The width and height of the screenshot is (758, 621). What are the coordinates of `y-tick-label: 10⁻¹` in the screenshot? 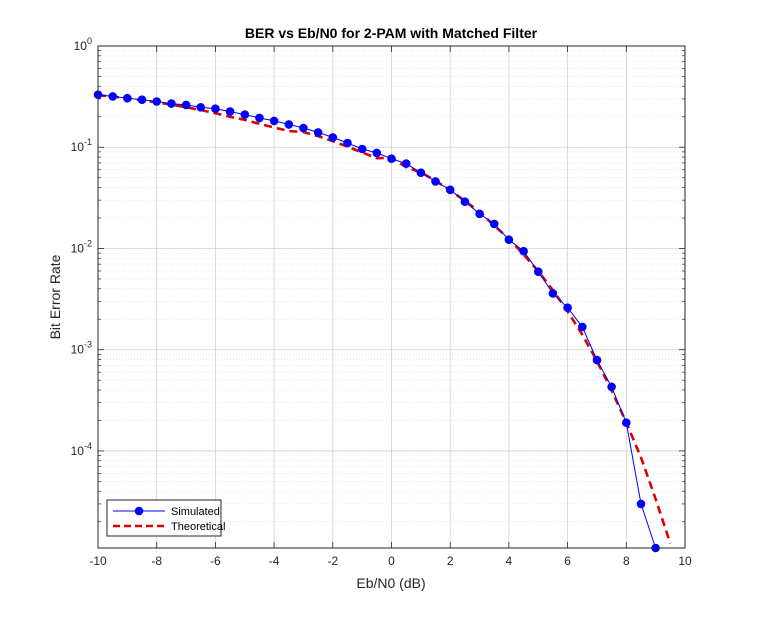 It's located at (81, 145).